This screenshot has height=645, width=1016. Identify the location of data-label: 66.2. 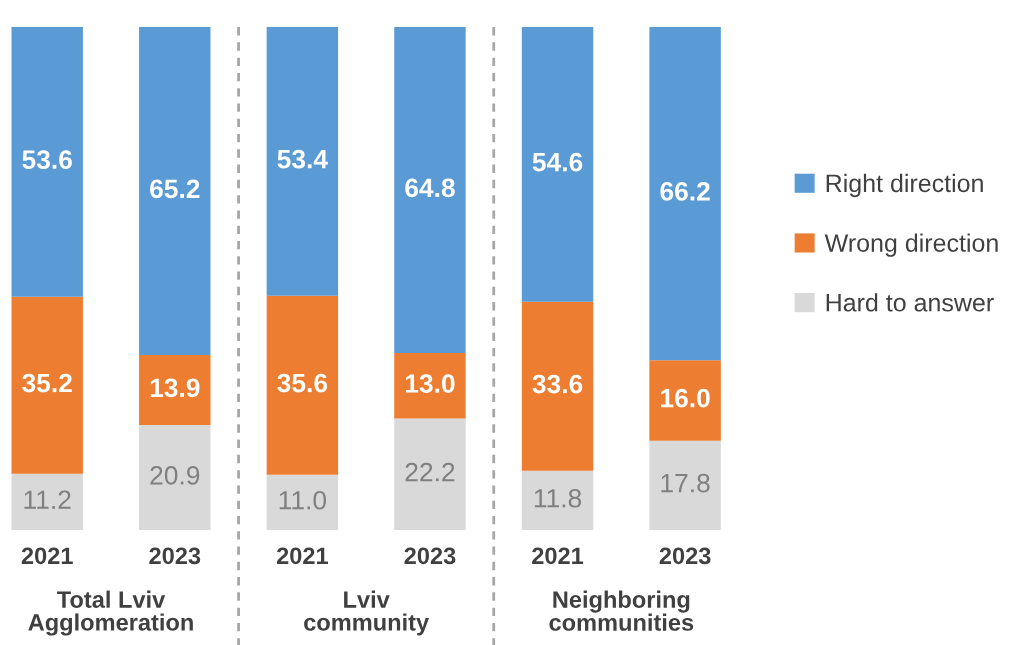
(685, 191).